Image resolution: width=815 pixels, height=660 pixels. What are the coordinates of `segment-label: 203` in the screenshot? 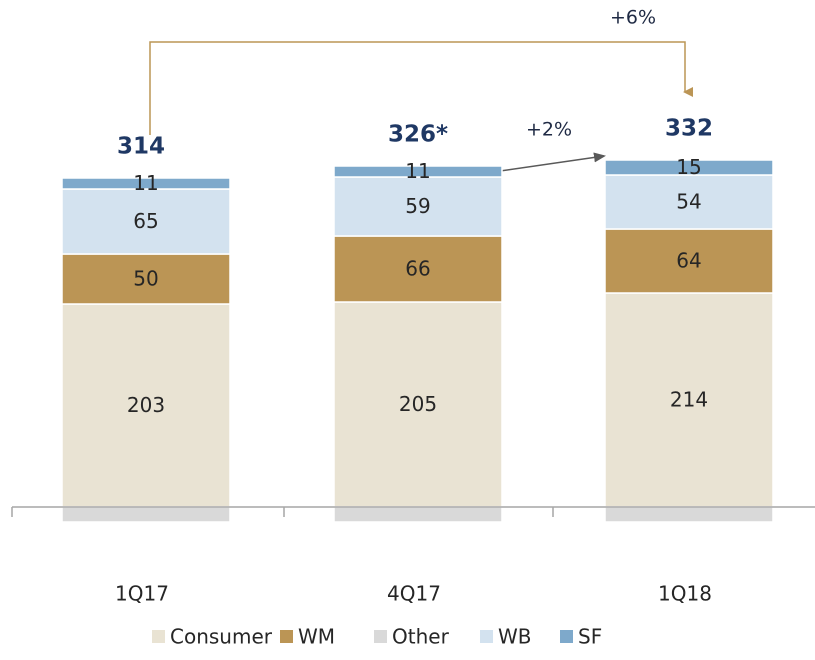 It's located at (146, 405).